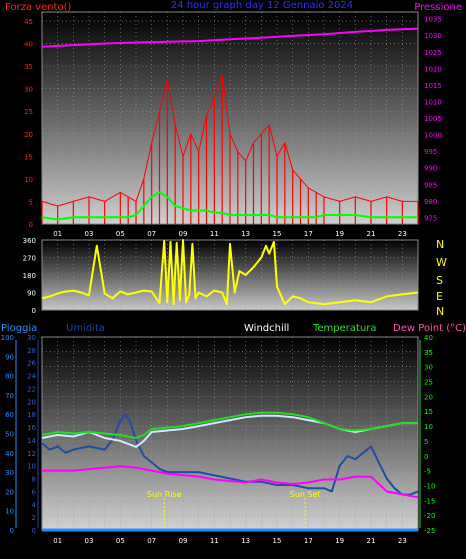 This screenshot has width=466, height=559. I want to click on windchill-legend: Windchill, so click(266, 328).